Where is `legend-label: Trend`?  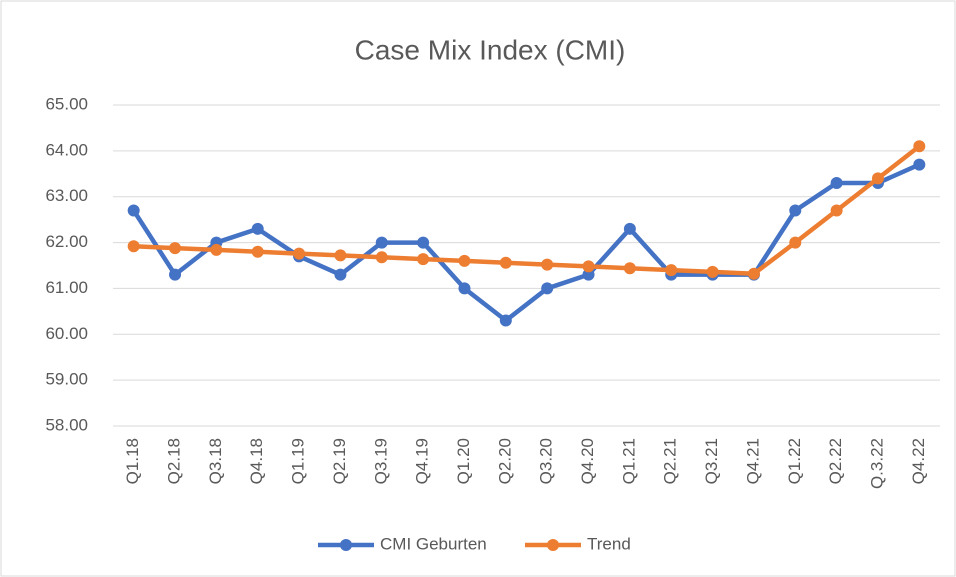 legend-label: Trend is located at coordinates (609, 543).